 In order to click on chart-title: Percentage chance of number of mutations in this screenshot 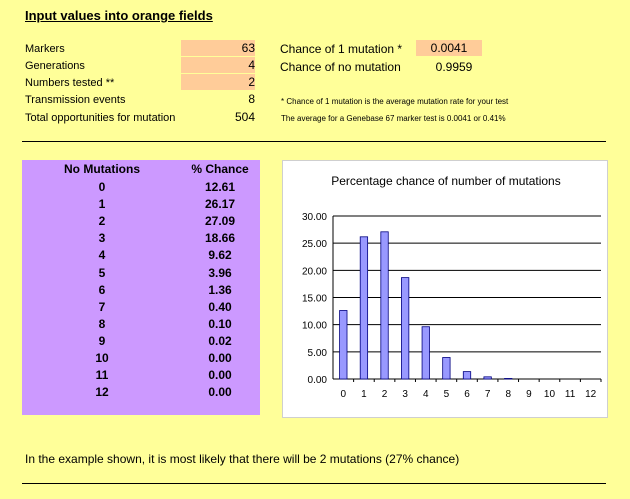, I will do `click(445, 181)`.